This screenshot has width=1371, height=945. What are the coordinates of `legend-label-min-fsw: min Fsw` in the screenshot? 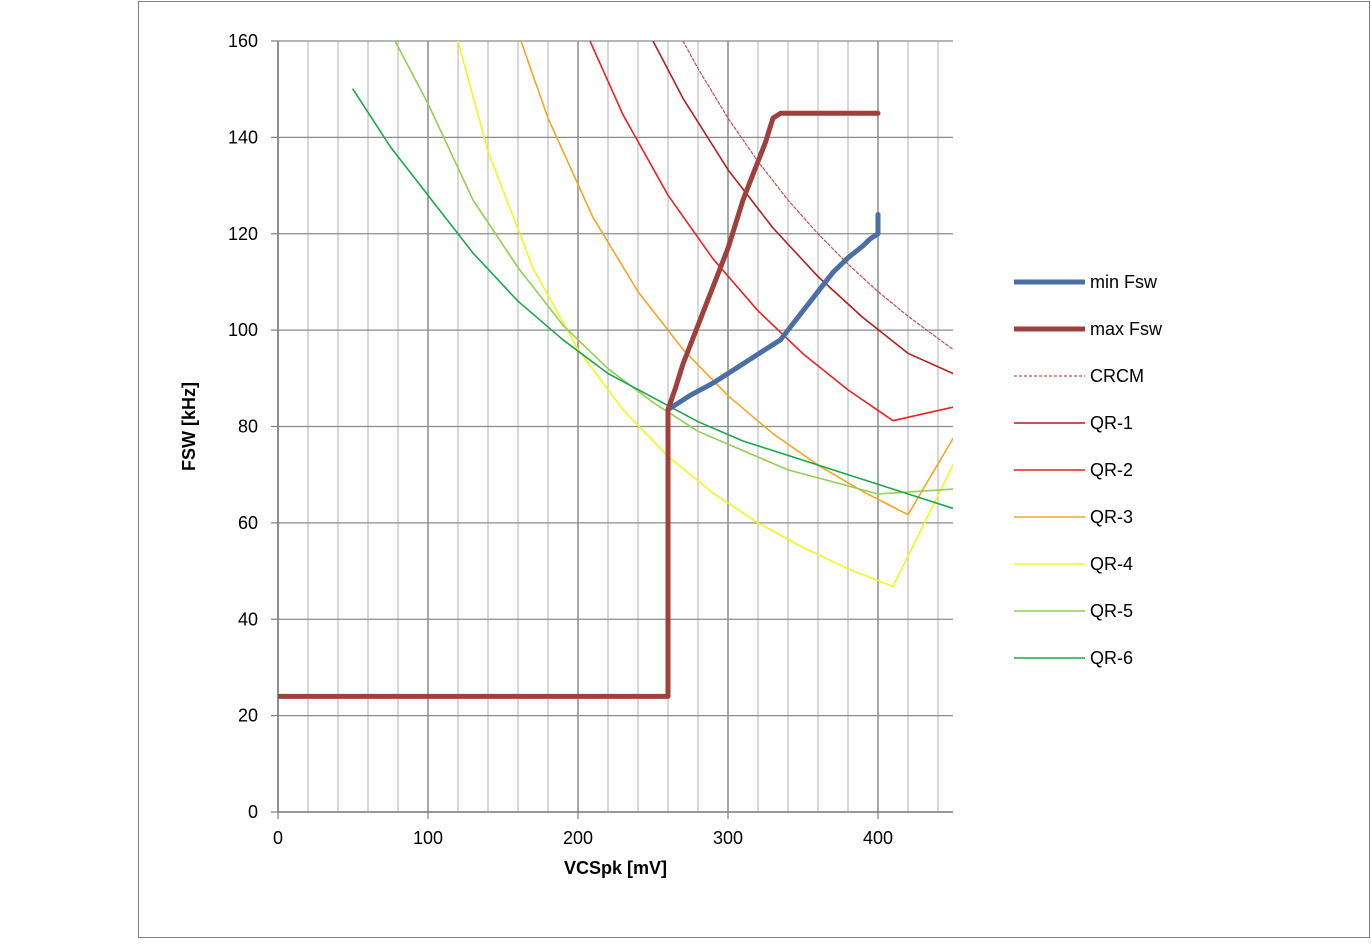 It's located at (1124, 282).